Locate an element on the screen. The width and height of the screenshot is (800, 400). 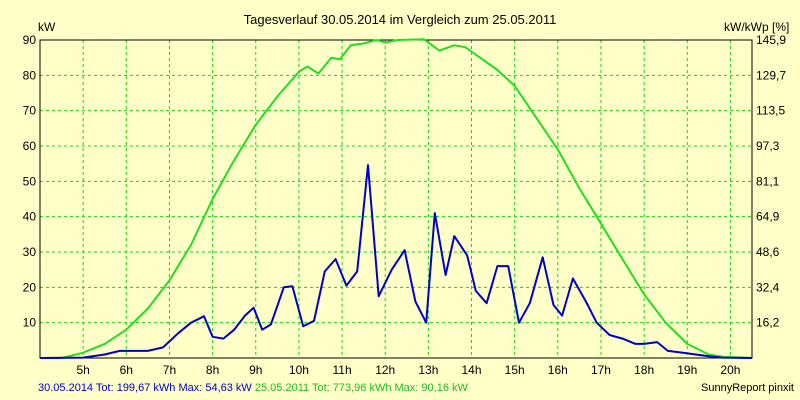
legend-series-2014: 30.05.2014 Tot: 199,67 kWh Max: 54,63 kW is located at coordinates (145, 388).